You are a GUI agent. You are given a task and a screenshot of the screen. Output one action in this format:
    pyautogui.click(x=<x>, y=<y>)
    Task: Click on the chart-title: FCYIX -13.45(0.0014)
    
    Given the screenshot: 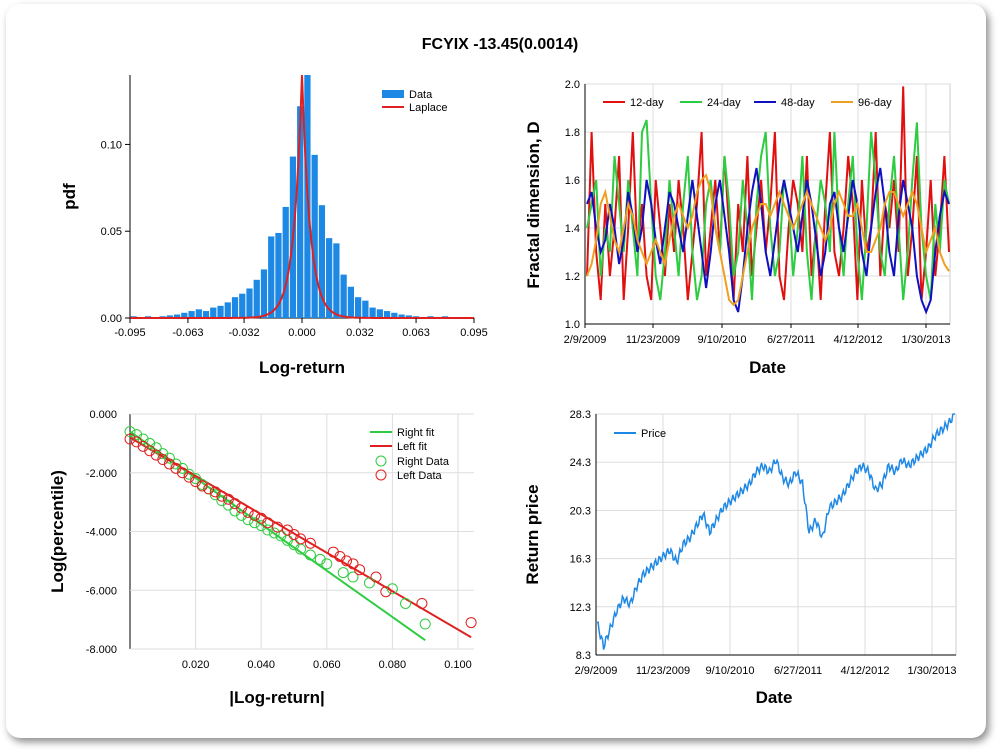 What is the action you would take?
    pyautogui.click(x=500, y=44)
    